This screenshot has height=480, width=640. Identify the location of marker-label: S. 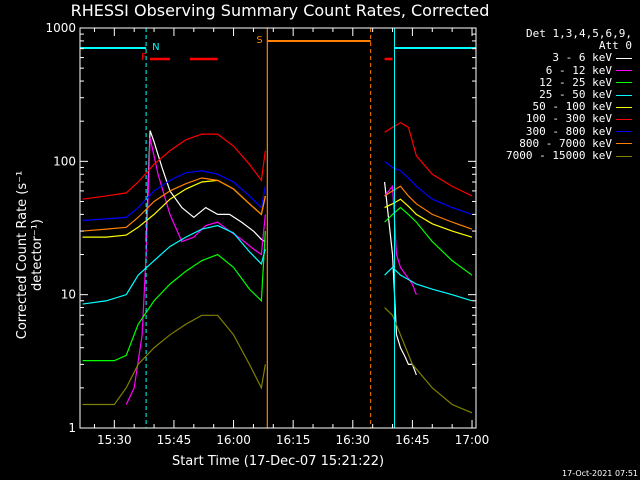
(259, 40).